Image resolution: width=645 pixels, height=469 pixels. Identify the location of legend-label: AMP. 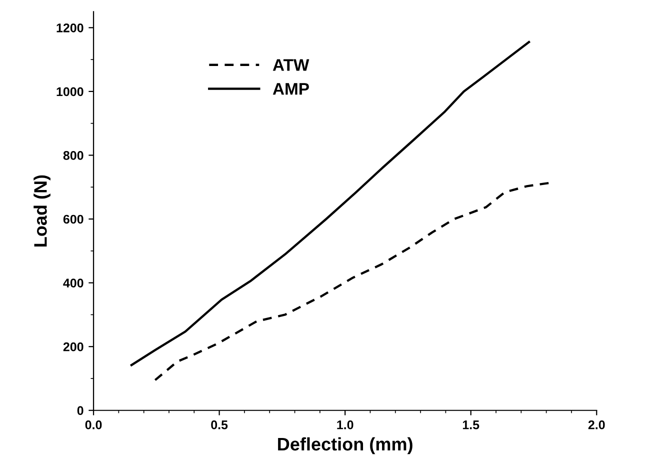
(290, 89).